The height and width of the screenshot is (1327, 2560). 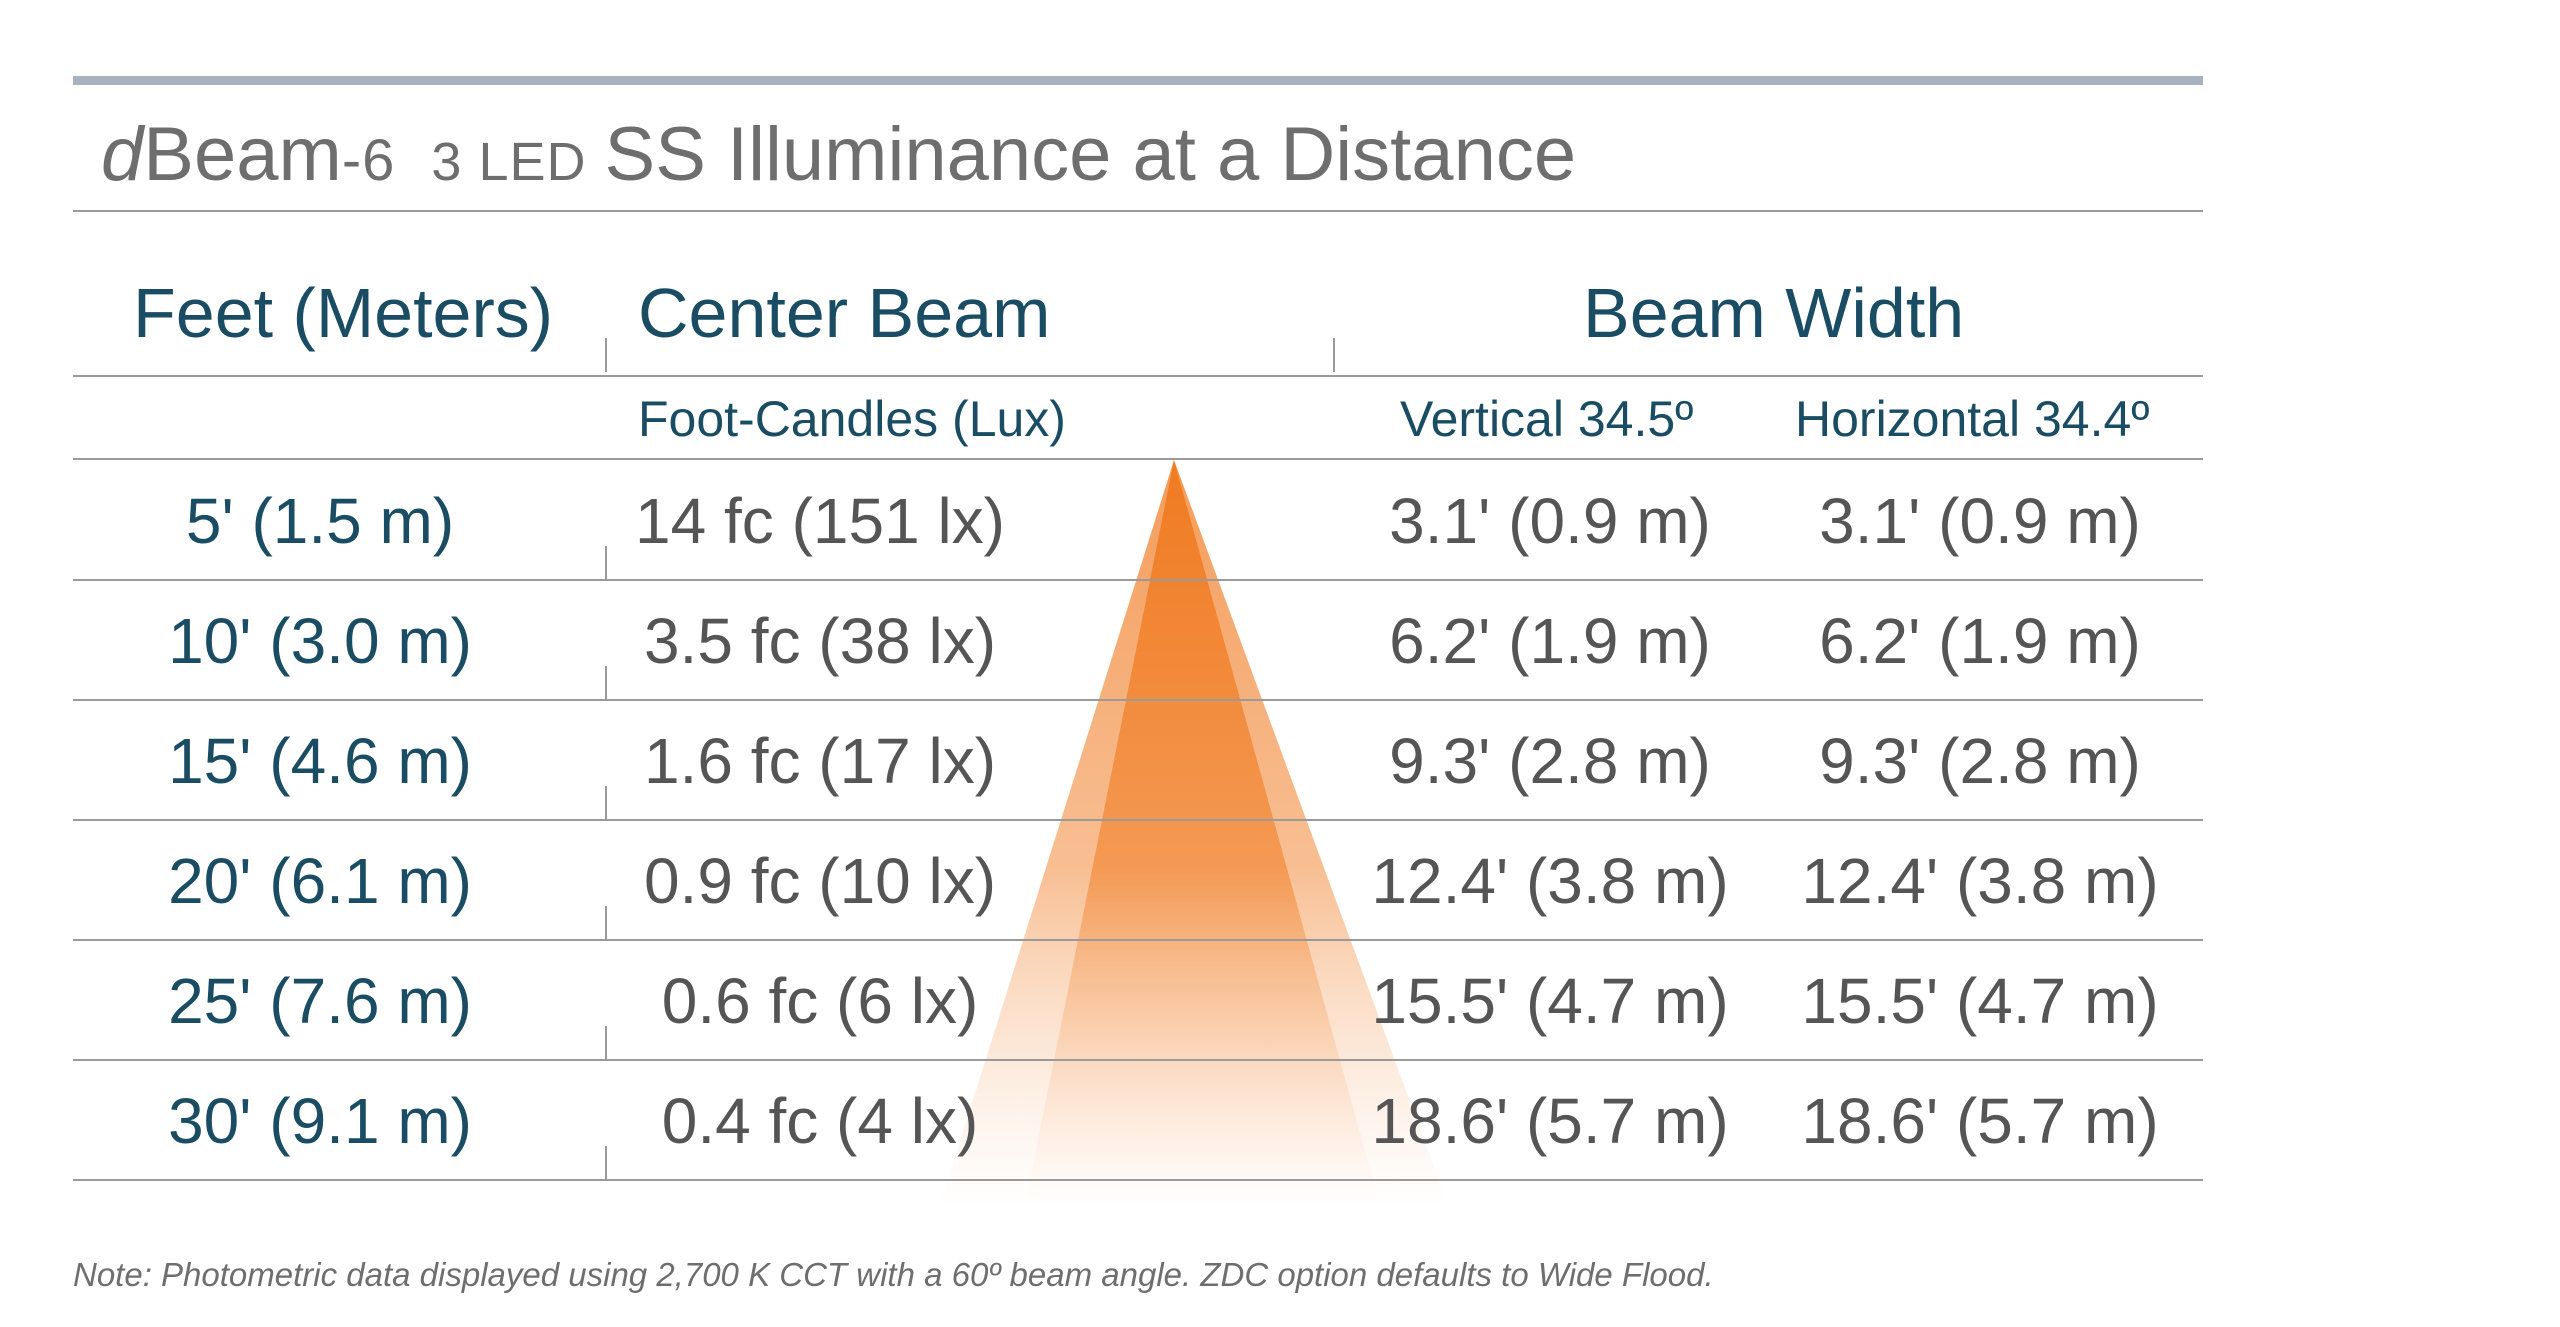 What do you see at coordinates (320, 1001) in the screenshot?
I see `row-5-distance: 25' (7.6 m)` at bounding box center [320, 1001].